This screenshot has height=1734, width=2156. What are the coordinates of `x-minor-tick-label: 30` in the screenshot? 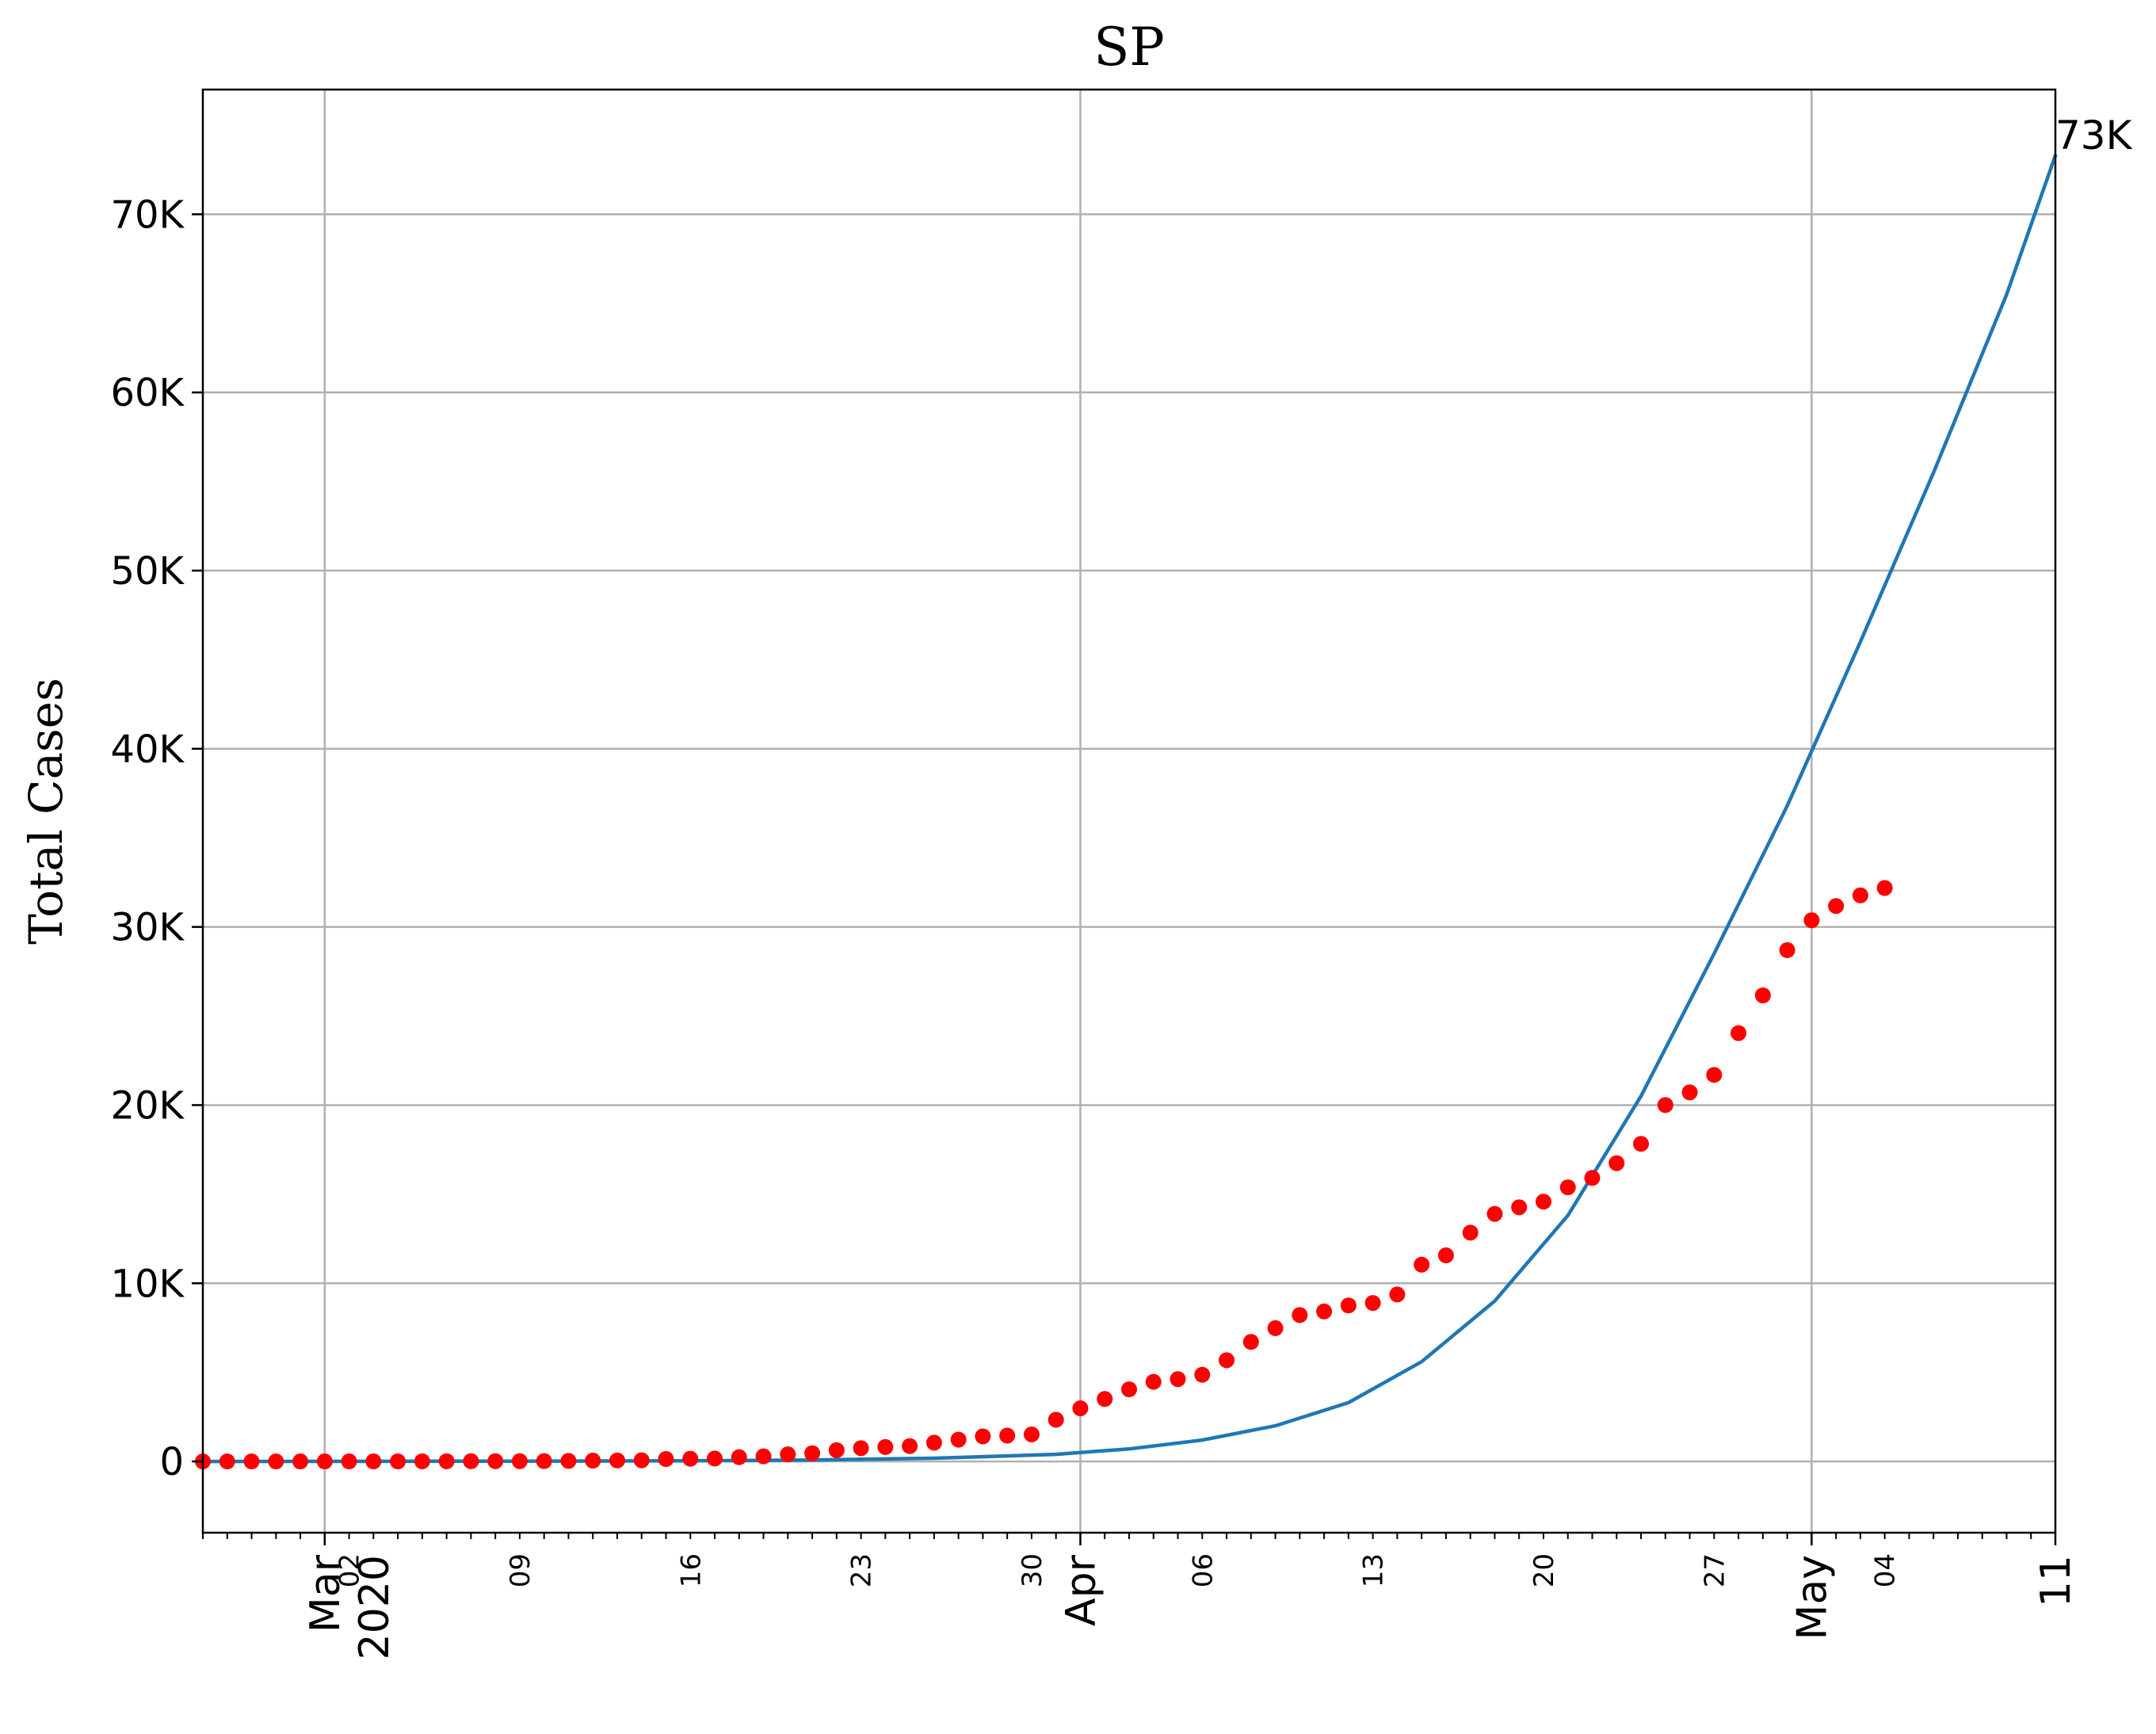 It's located at (1032, 1570).